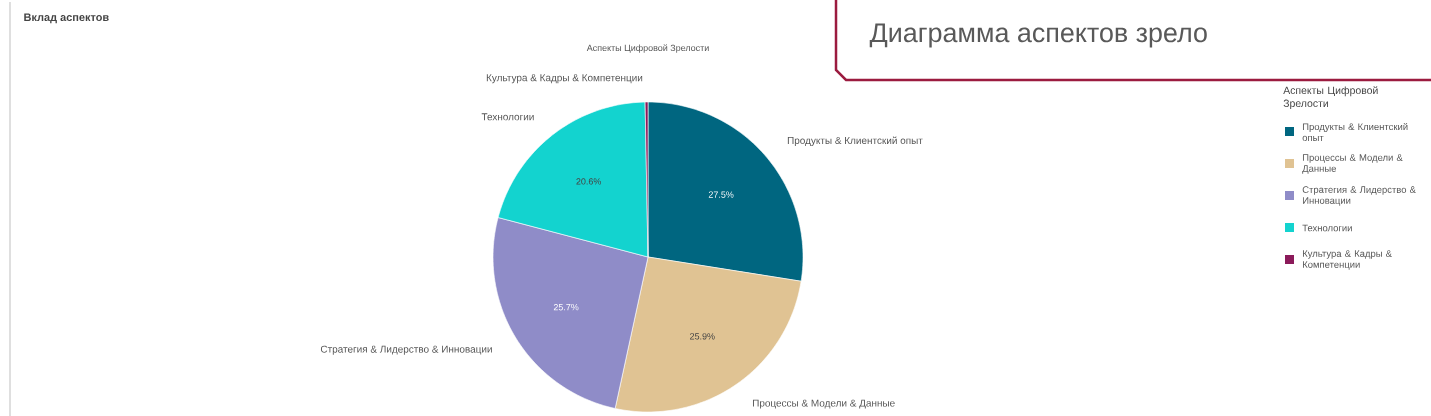 The width and height of the screenshot is (1431, 416). Describe the element at coordinates (66, 18) in the screenshot. I see `text: Вклад аспектов` at that location.